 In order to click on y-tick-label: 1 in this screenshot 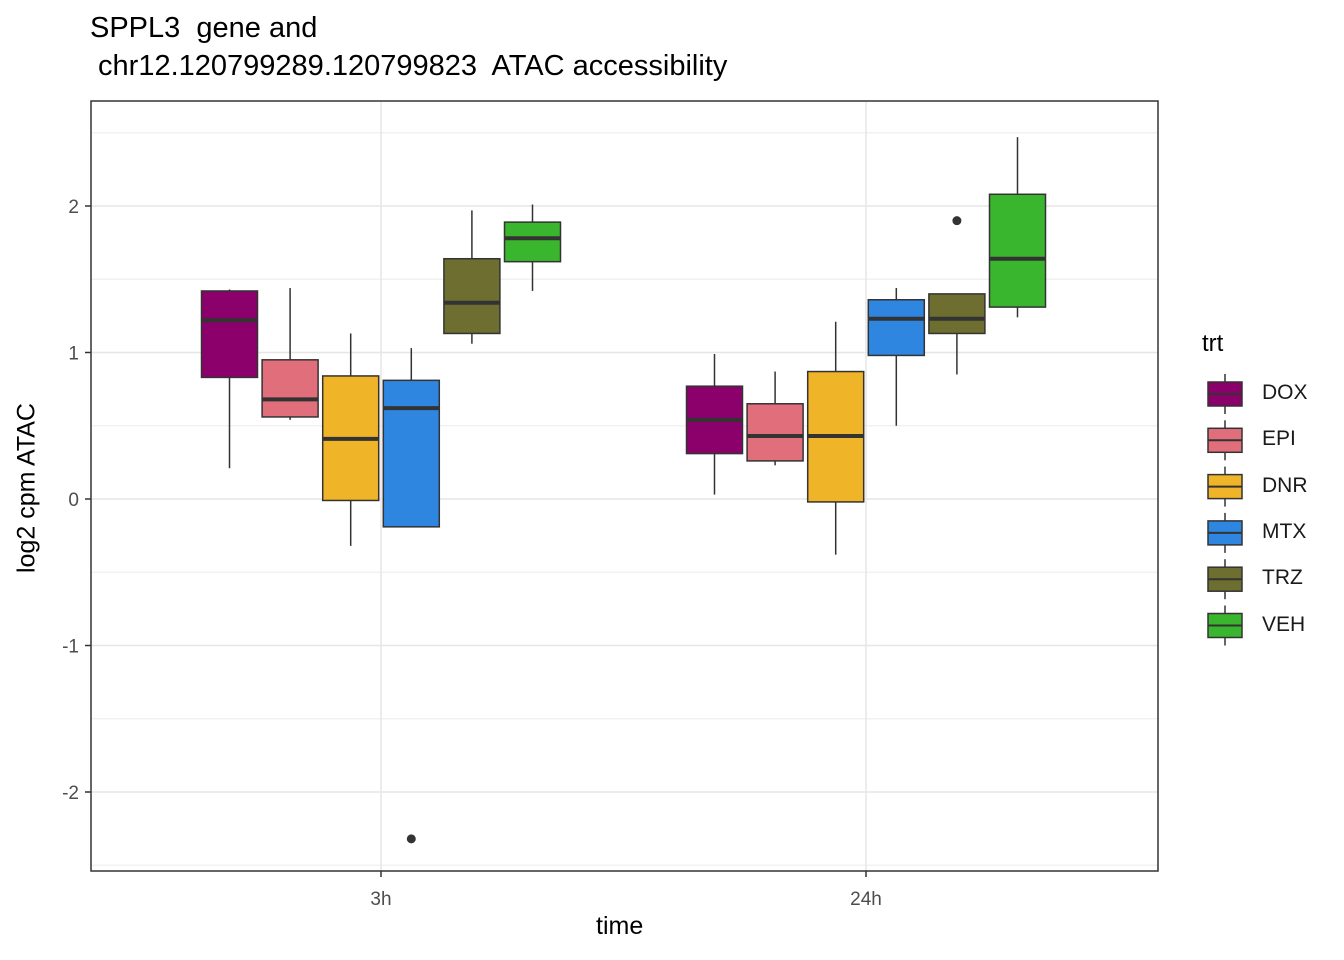, I will do `click(73, 354)`.